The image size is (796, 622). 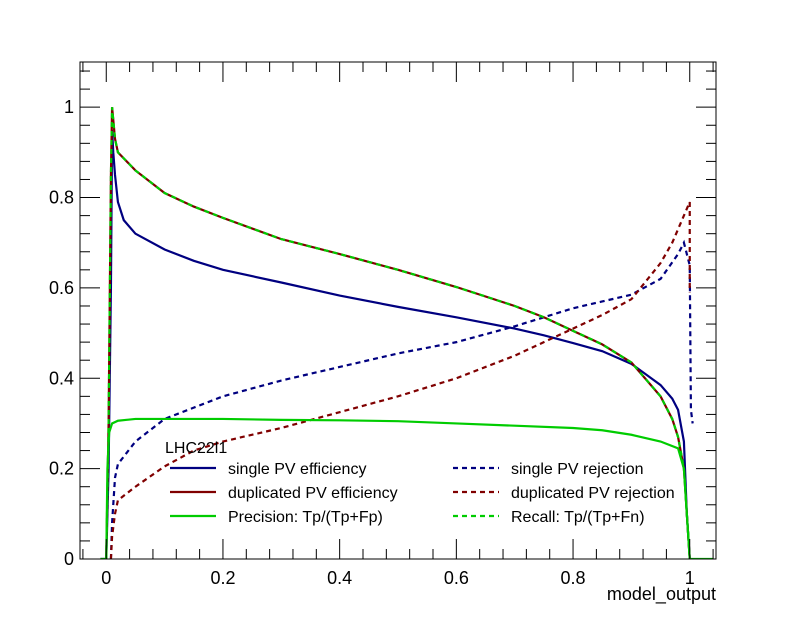 What do you see at coordinates (578, 517) in the screenshot?
I see `legend-label: Recall: Tp/(Tp+Fn)` at bounding box center [578, 517].